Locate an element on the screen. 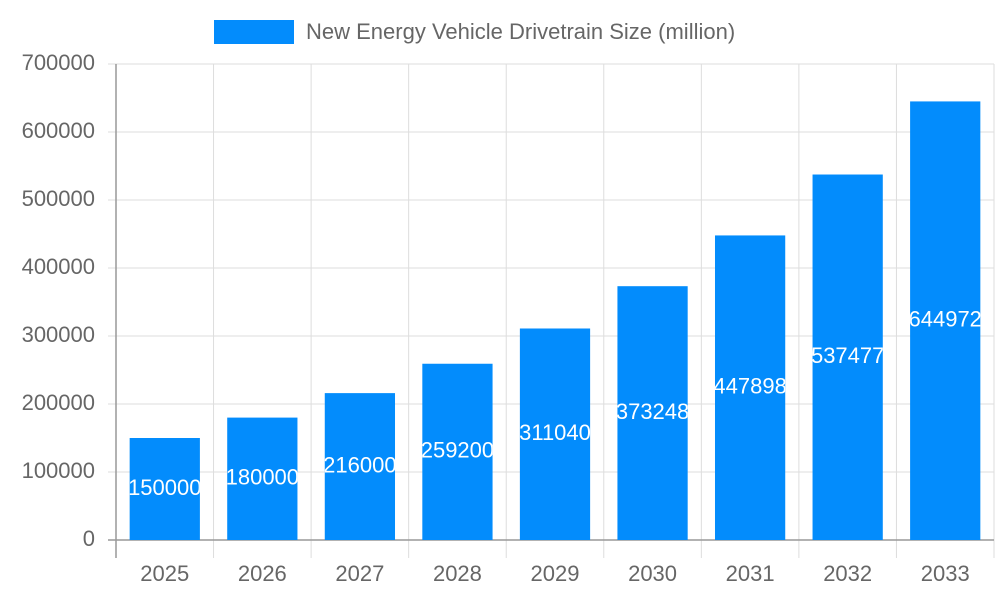 This screenshot has height=600, width=1000. y-tick-label: 100000 is located at coordinates (58, 470).